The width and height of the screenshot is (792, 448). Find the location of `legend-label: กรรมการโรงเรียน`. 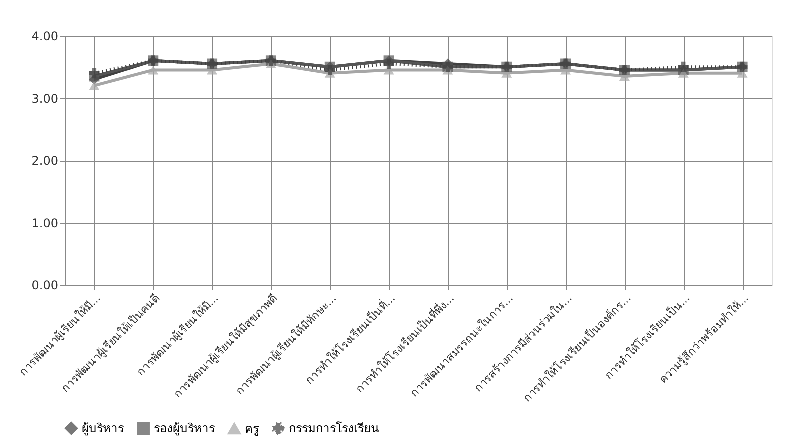

legend-label: กรรมการโรงเรียน is located at coordinates (334, 429).